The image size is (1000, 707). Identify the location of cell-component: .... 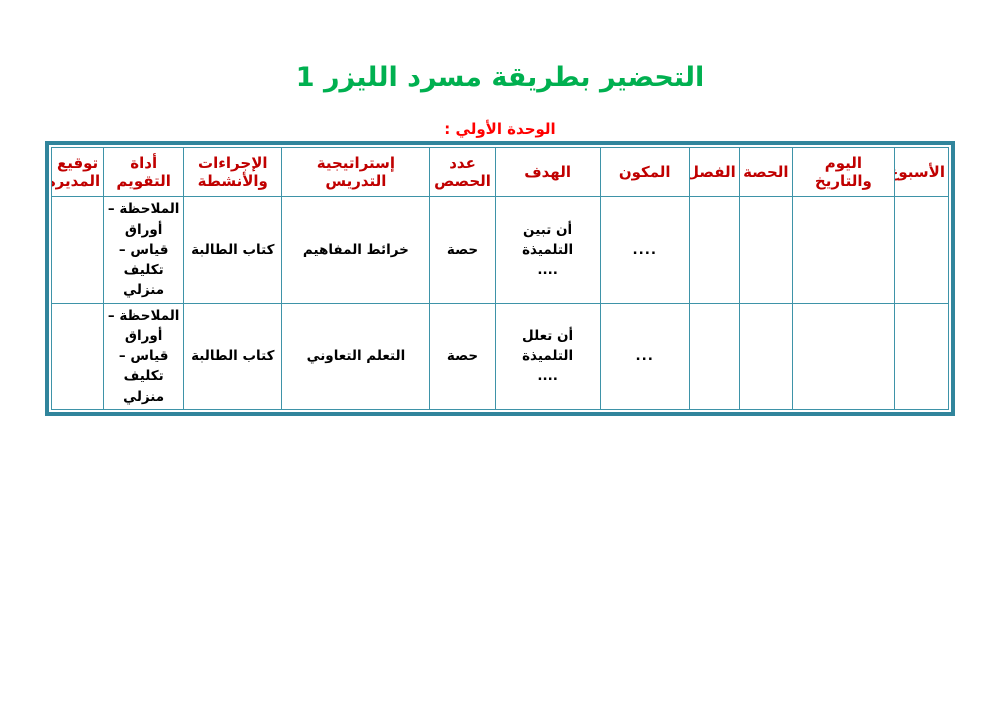
(644, 356).